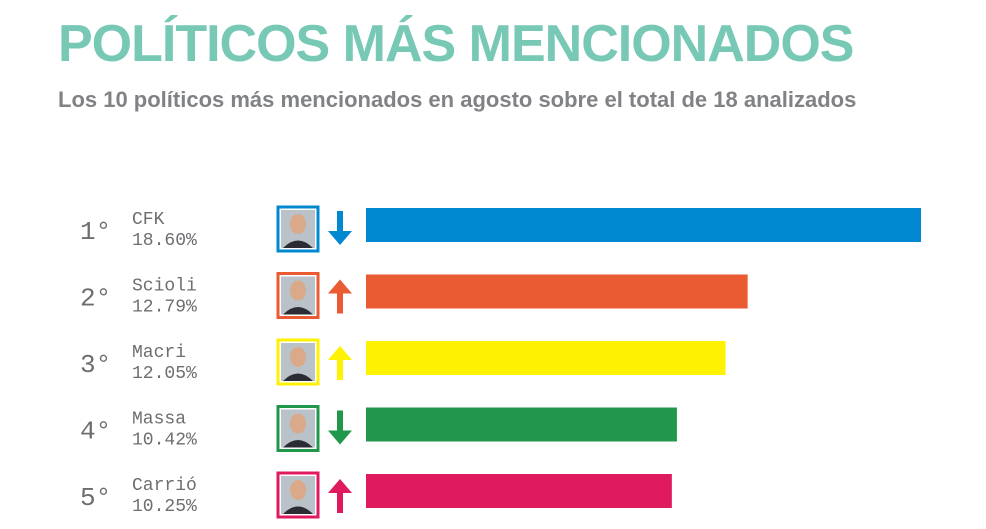 This screenshot has height=529, width=986. What do you see at coordinates (164, 374) in the screenshot?
I see `value-label: 12.05%` at bounding box center [164, 374].